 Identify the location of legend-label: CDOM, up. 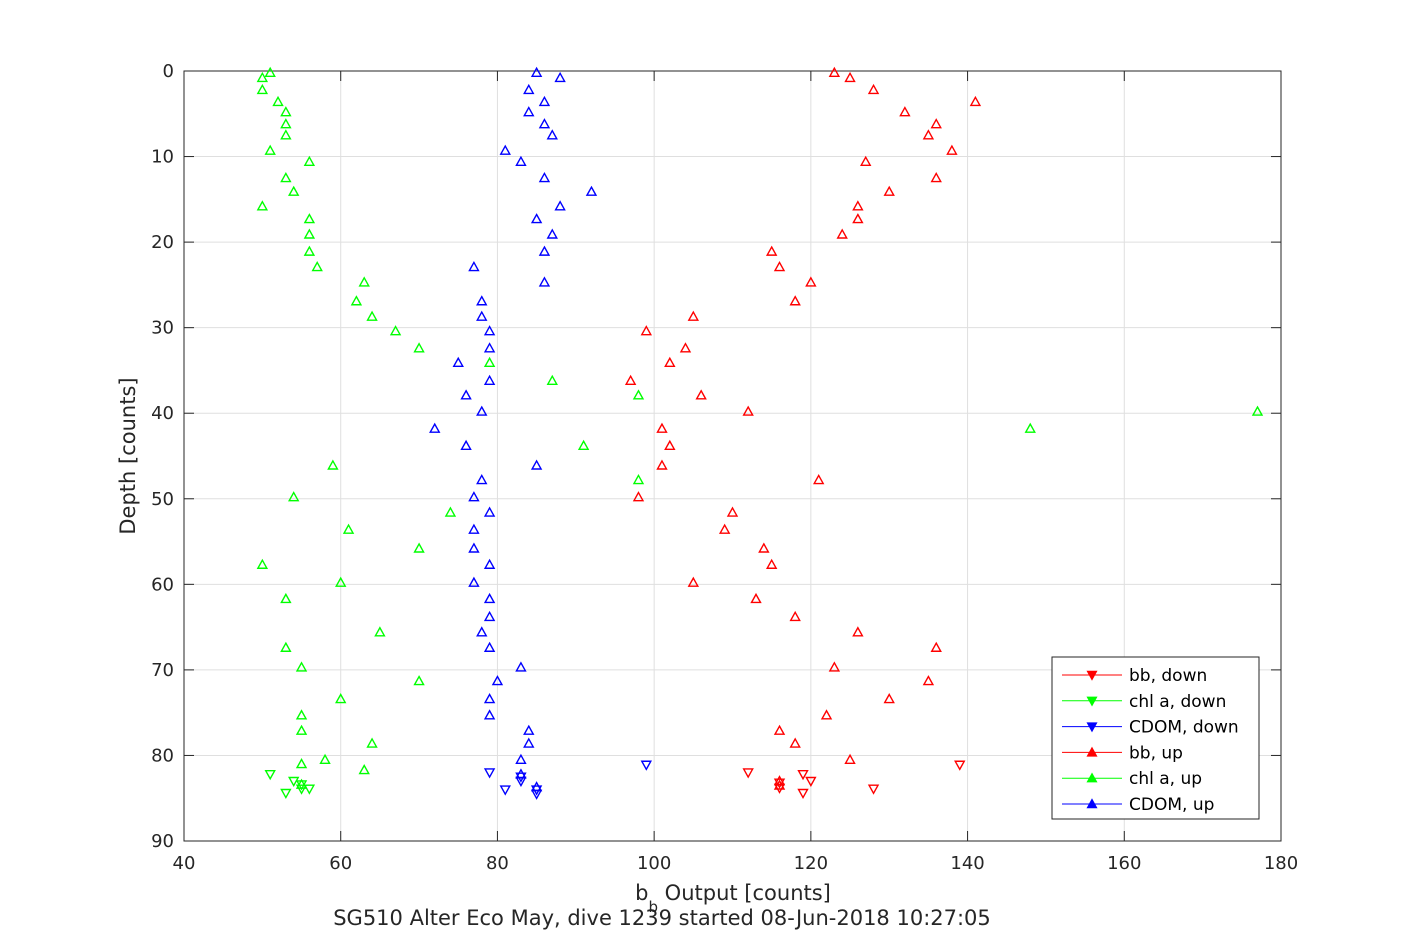
(1171, 805).